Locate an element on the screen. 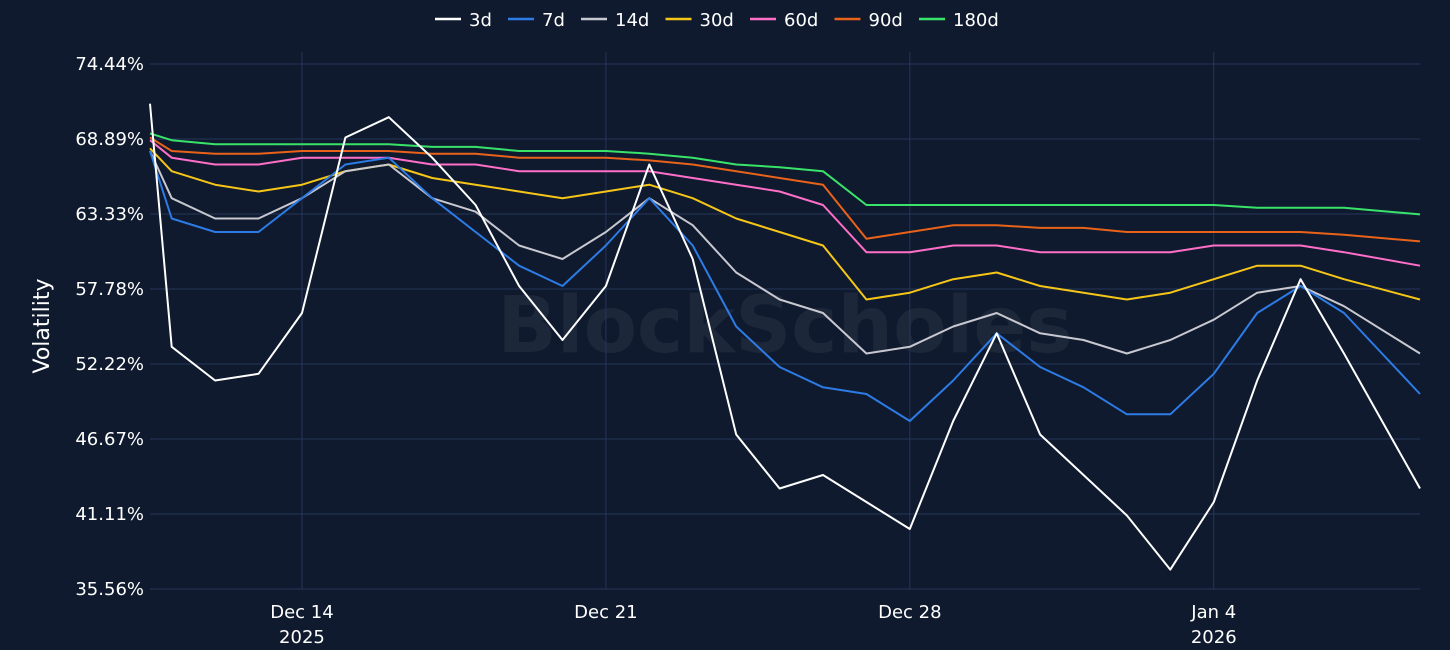  legend-label-180d: 180d is located at coordinates (976, 20).